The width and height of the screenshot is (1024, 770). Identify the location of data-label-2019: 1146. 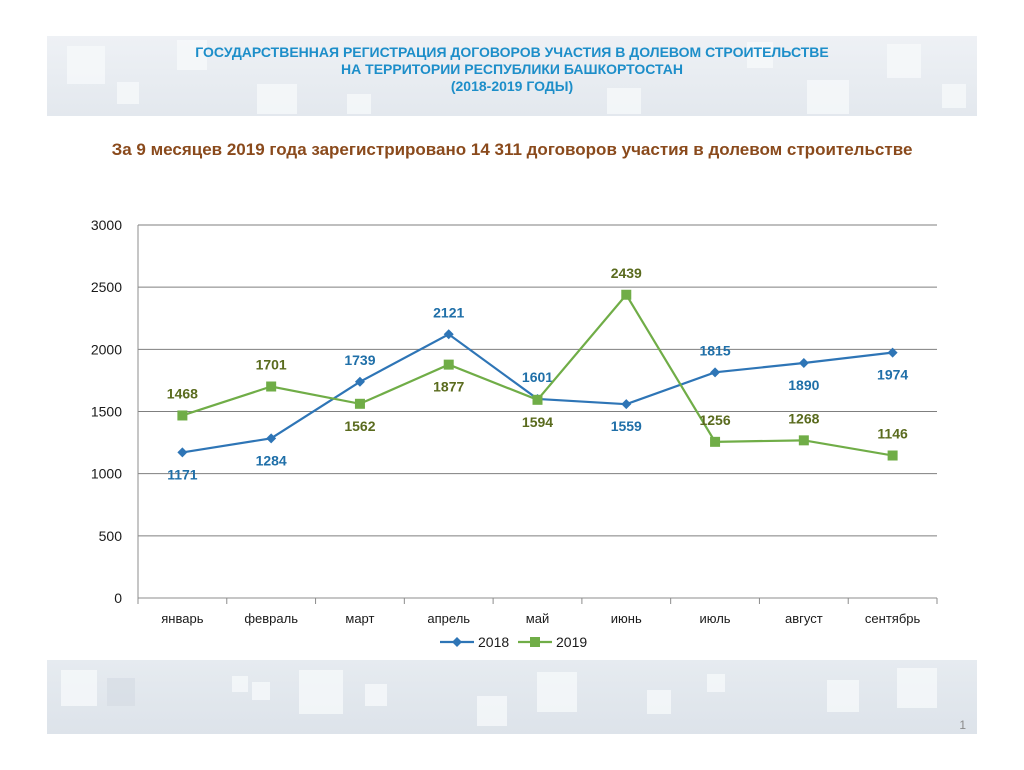
(892, 434).